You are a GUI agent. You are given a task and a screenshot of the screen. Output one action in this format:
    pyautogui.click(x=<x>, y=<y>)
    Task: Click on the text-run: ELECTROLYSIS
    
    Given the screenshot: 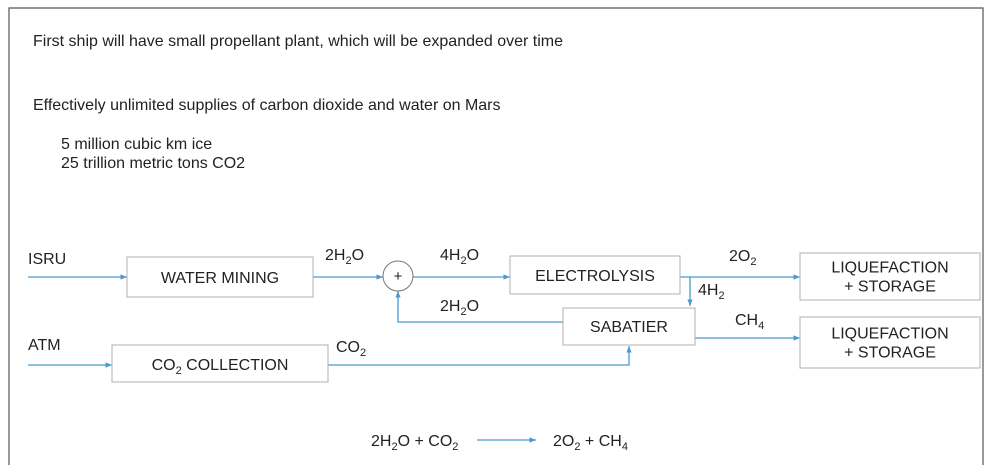 What is the action you would take?
    pyautogui.click(x=595, y=276)
    